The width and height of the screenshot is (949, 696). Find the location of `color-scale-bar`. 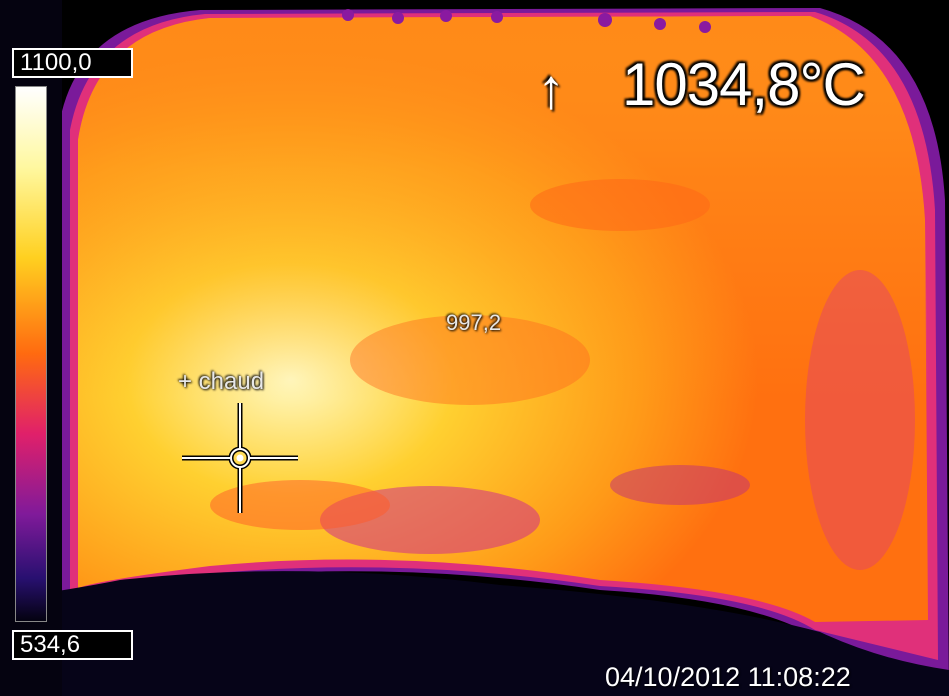

color-scale-bar is located at coordinates (31, 354).